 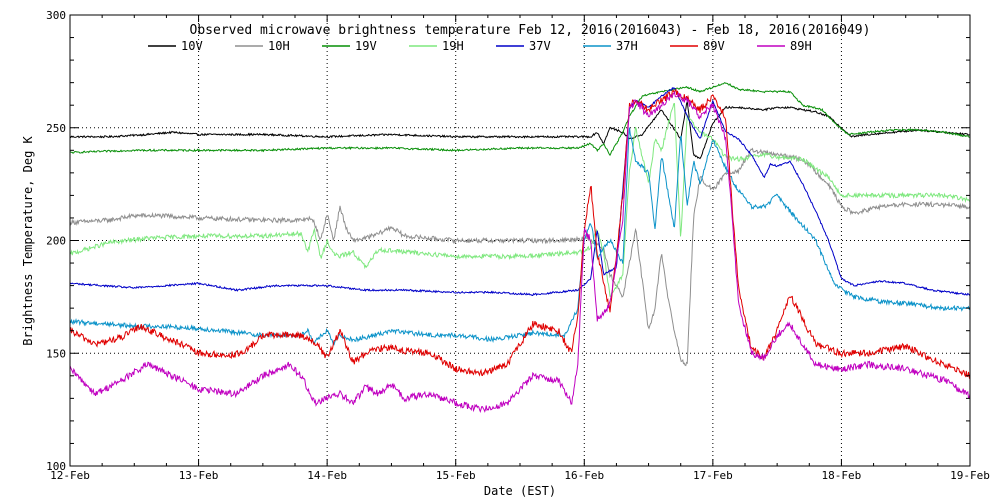 I want to click on series-line-19v, so click(x=520, y=119).